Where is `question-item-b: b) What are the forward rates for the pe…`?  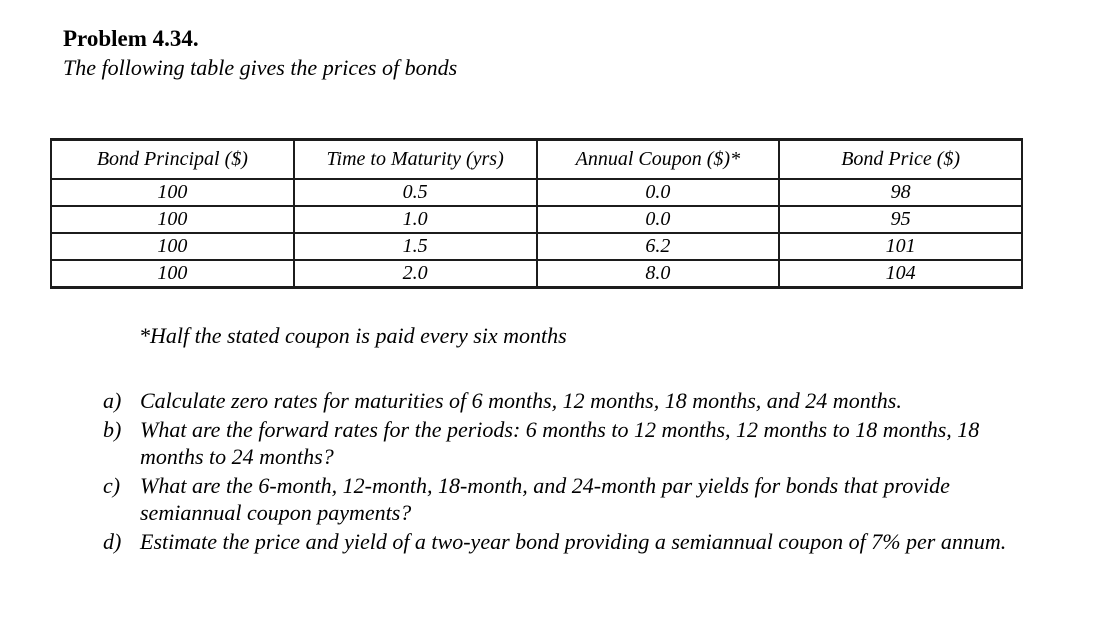 question-item-b: b) What are the forward rates for the pe… is located at coordinates (606, 443).